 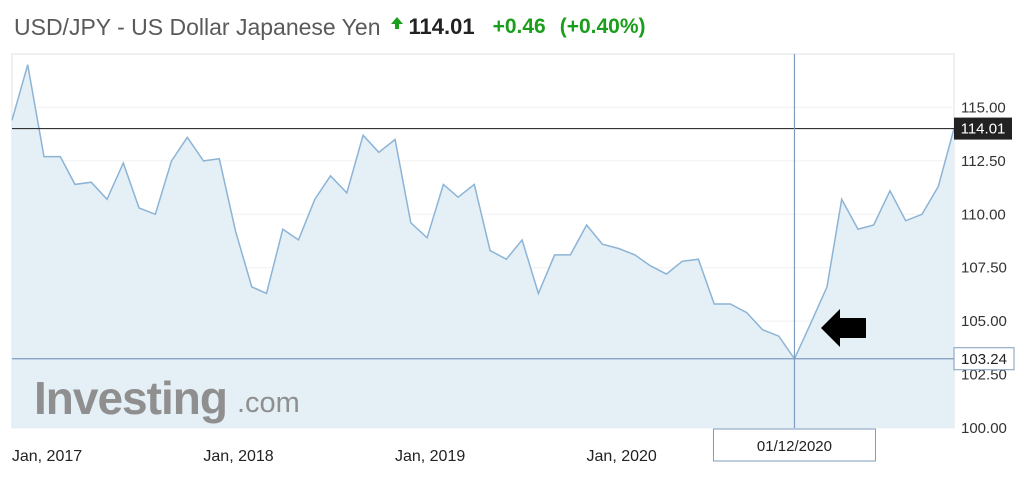 I want to click on price-change-percent: (+0.40%), so click(x=602, y=26).